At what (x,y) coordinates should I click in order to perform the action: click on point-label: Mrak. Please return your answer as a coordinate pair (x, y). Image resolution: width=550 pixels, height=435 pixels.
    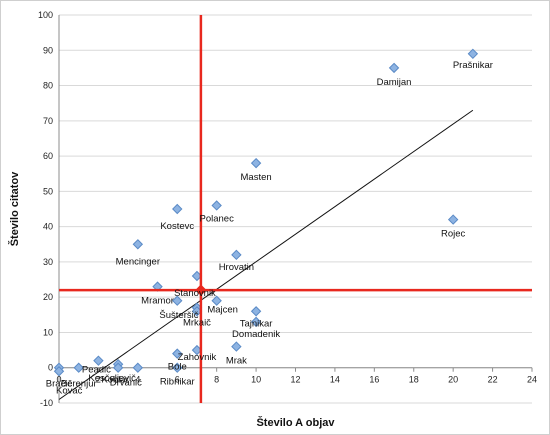
    Looking at the image, I should click on (236, 361).